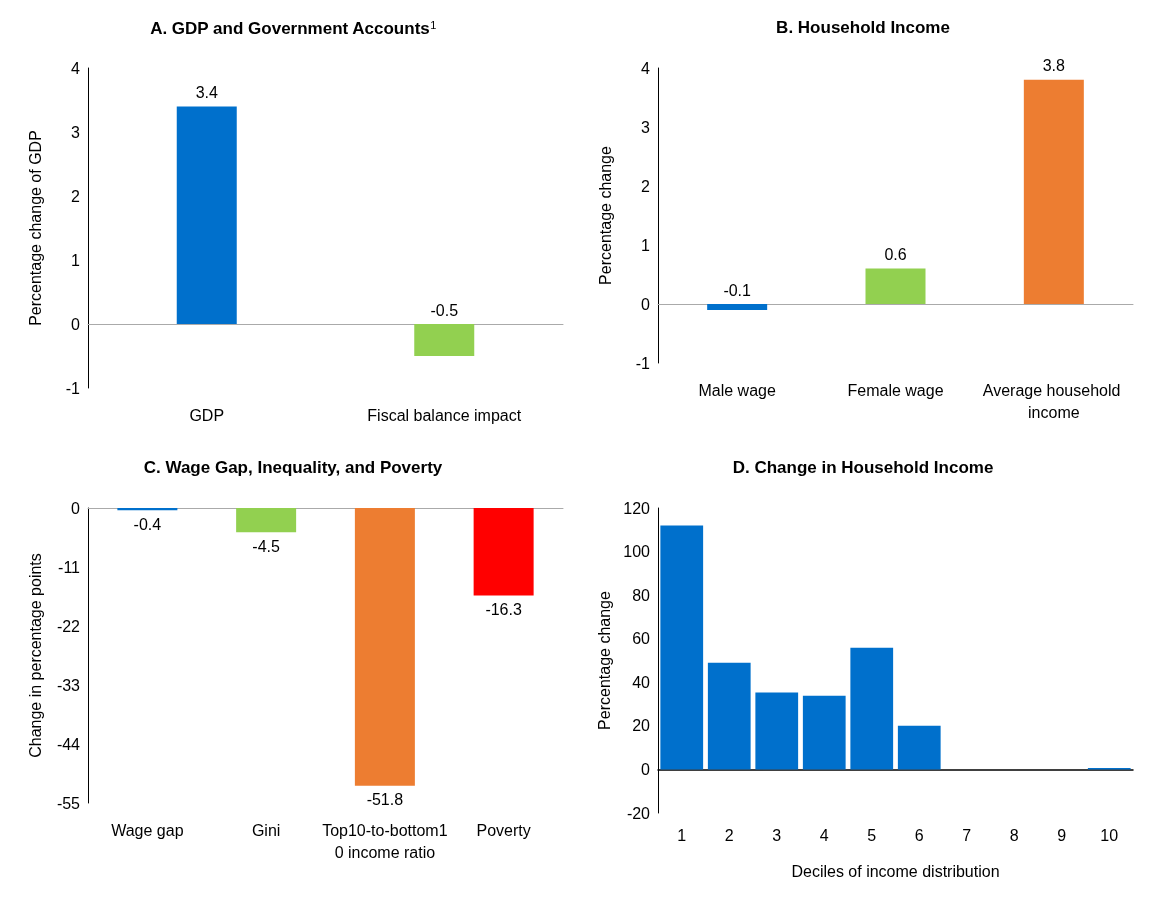 This screenshot has width=1157, height=901. Describe the element at coordinates (919, 835) in the screenshot. I see `x-tick-label: 6` at that location.